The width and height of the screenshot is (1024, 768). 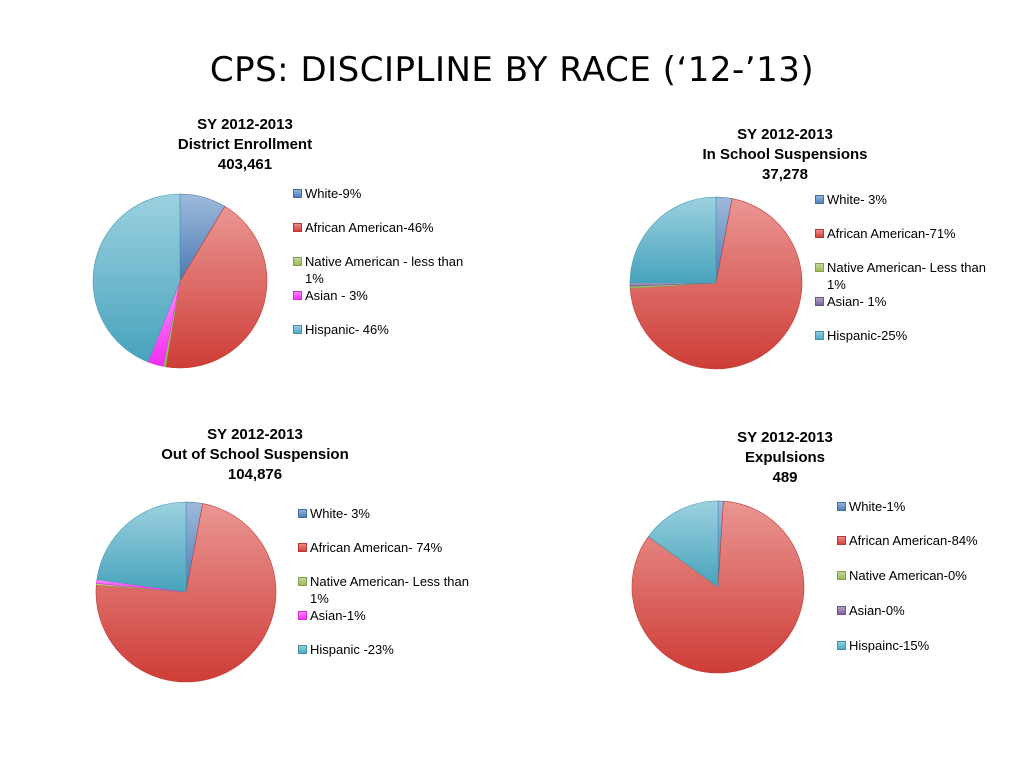 I want to click on legend-label: Asian - 3%, so click(x=336, y=295).